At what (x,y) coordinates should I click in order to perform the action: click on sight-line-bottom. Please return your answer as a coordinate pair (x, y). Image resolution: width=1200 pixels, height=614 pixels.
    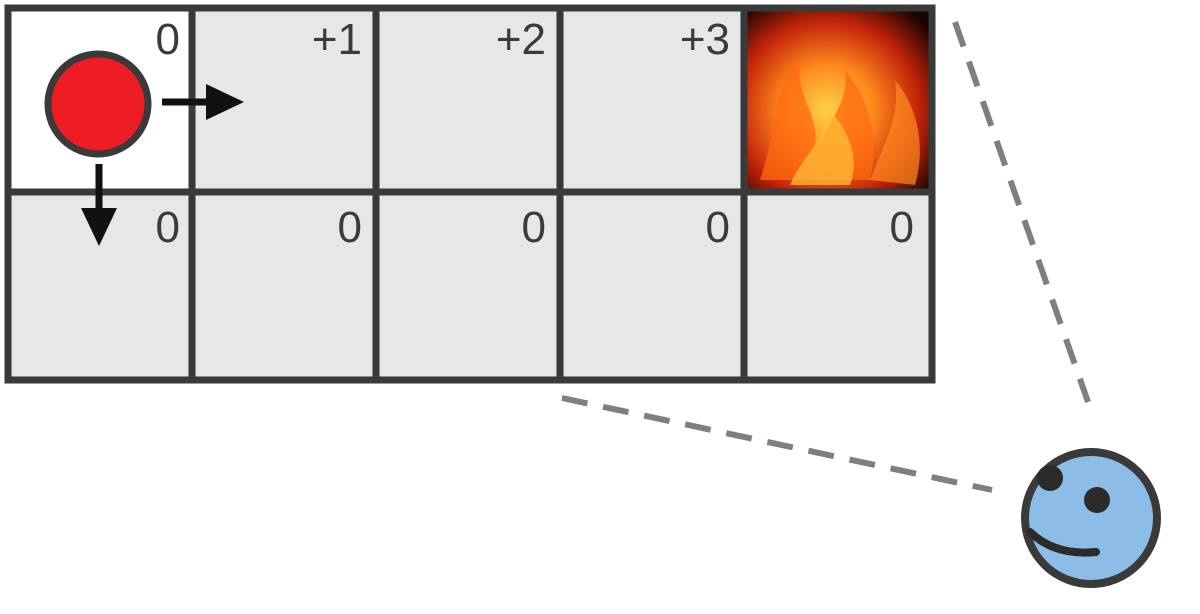
    Looking at the image, I should click on (777, 444).